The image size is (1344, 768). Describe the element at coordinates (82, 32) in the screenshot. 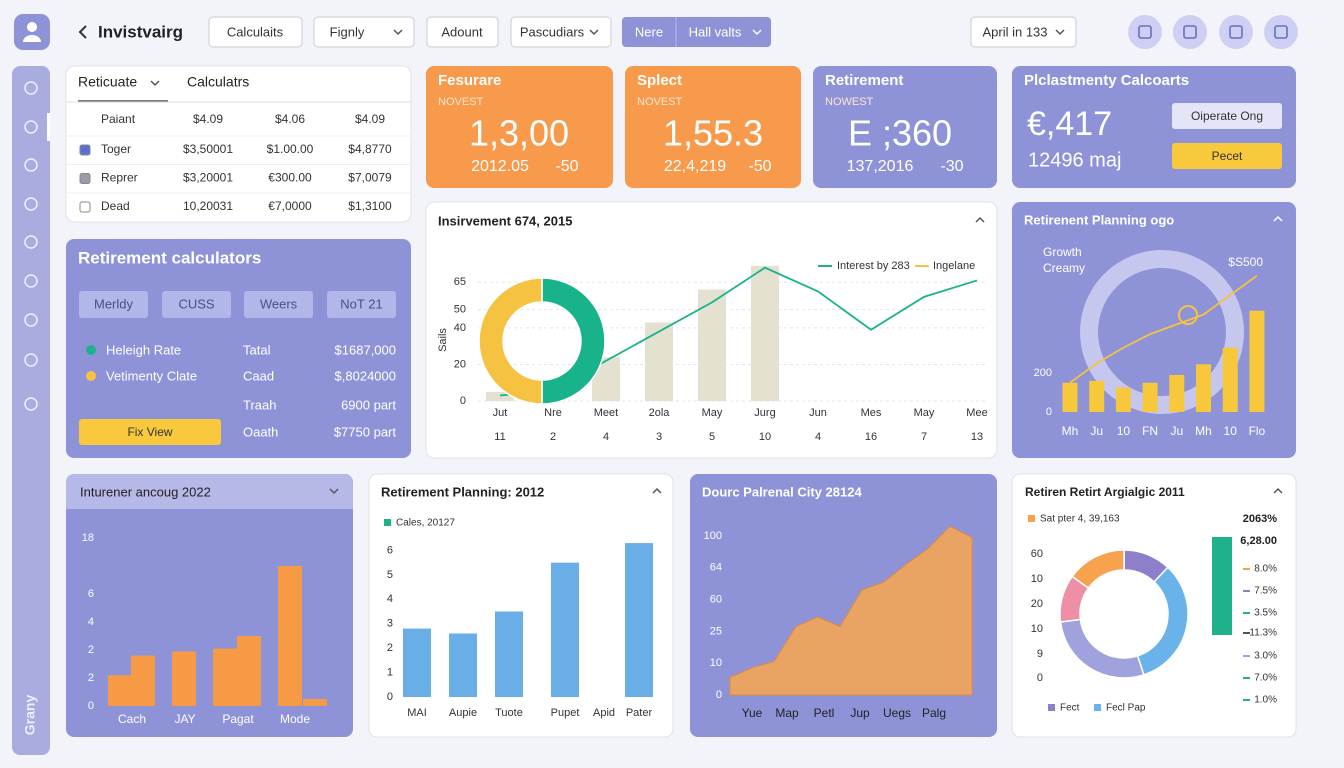

I see `back-arrow` at that location.